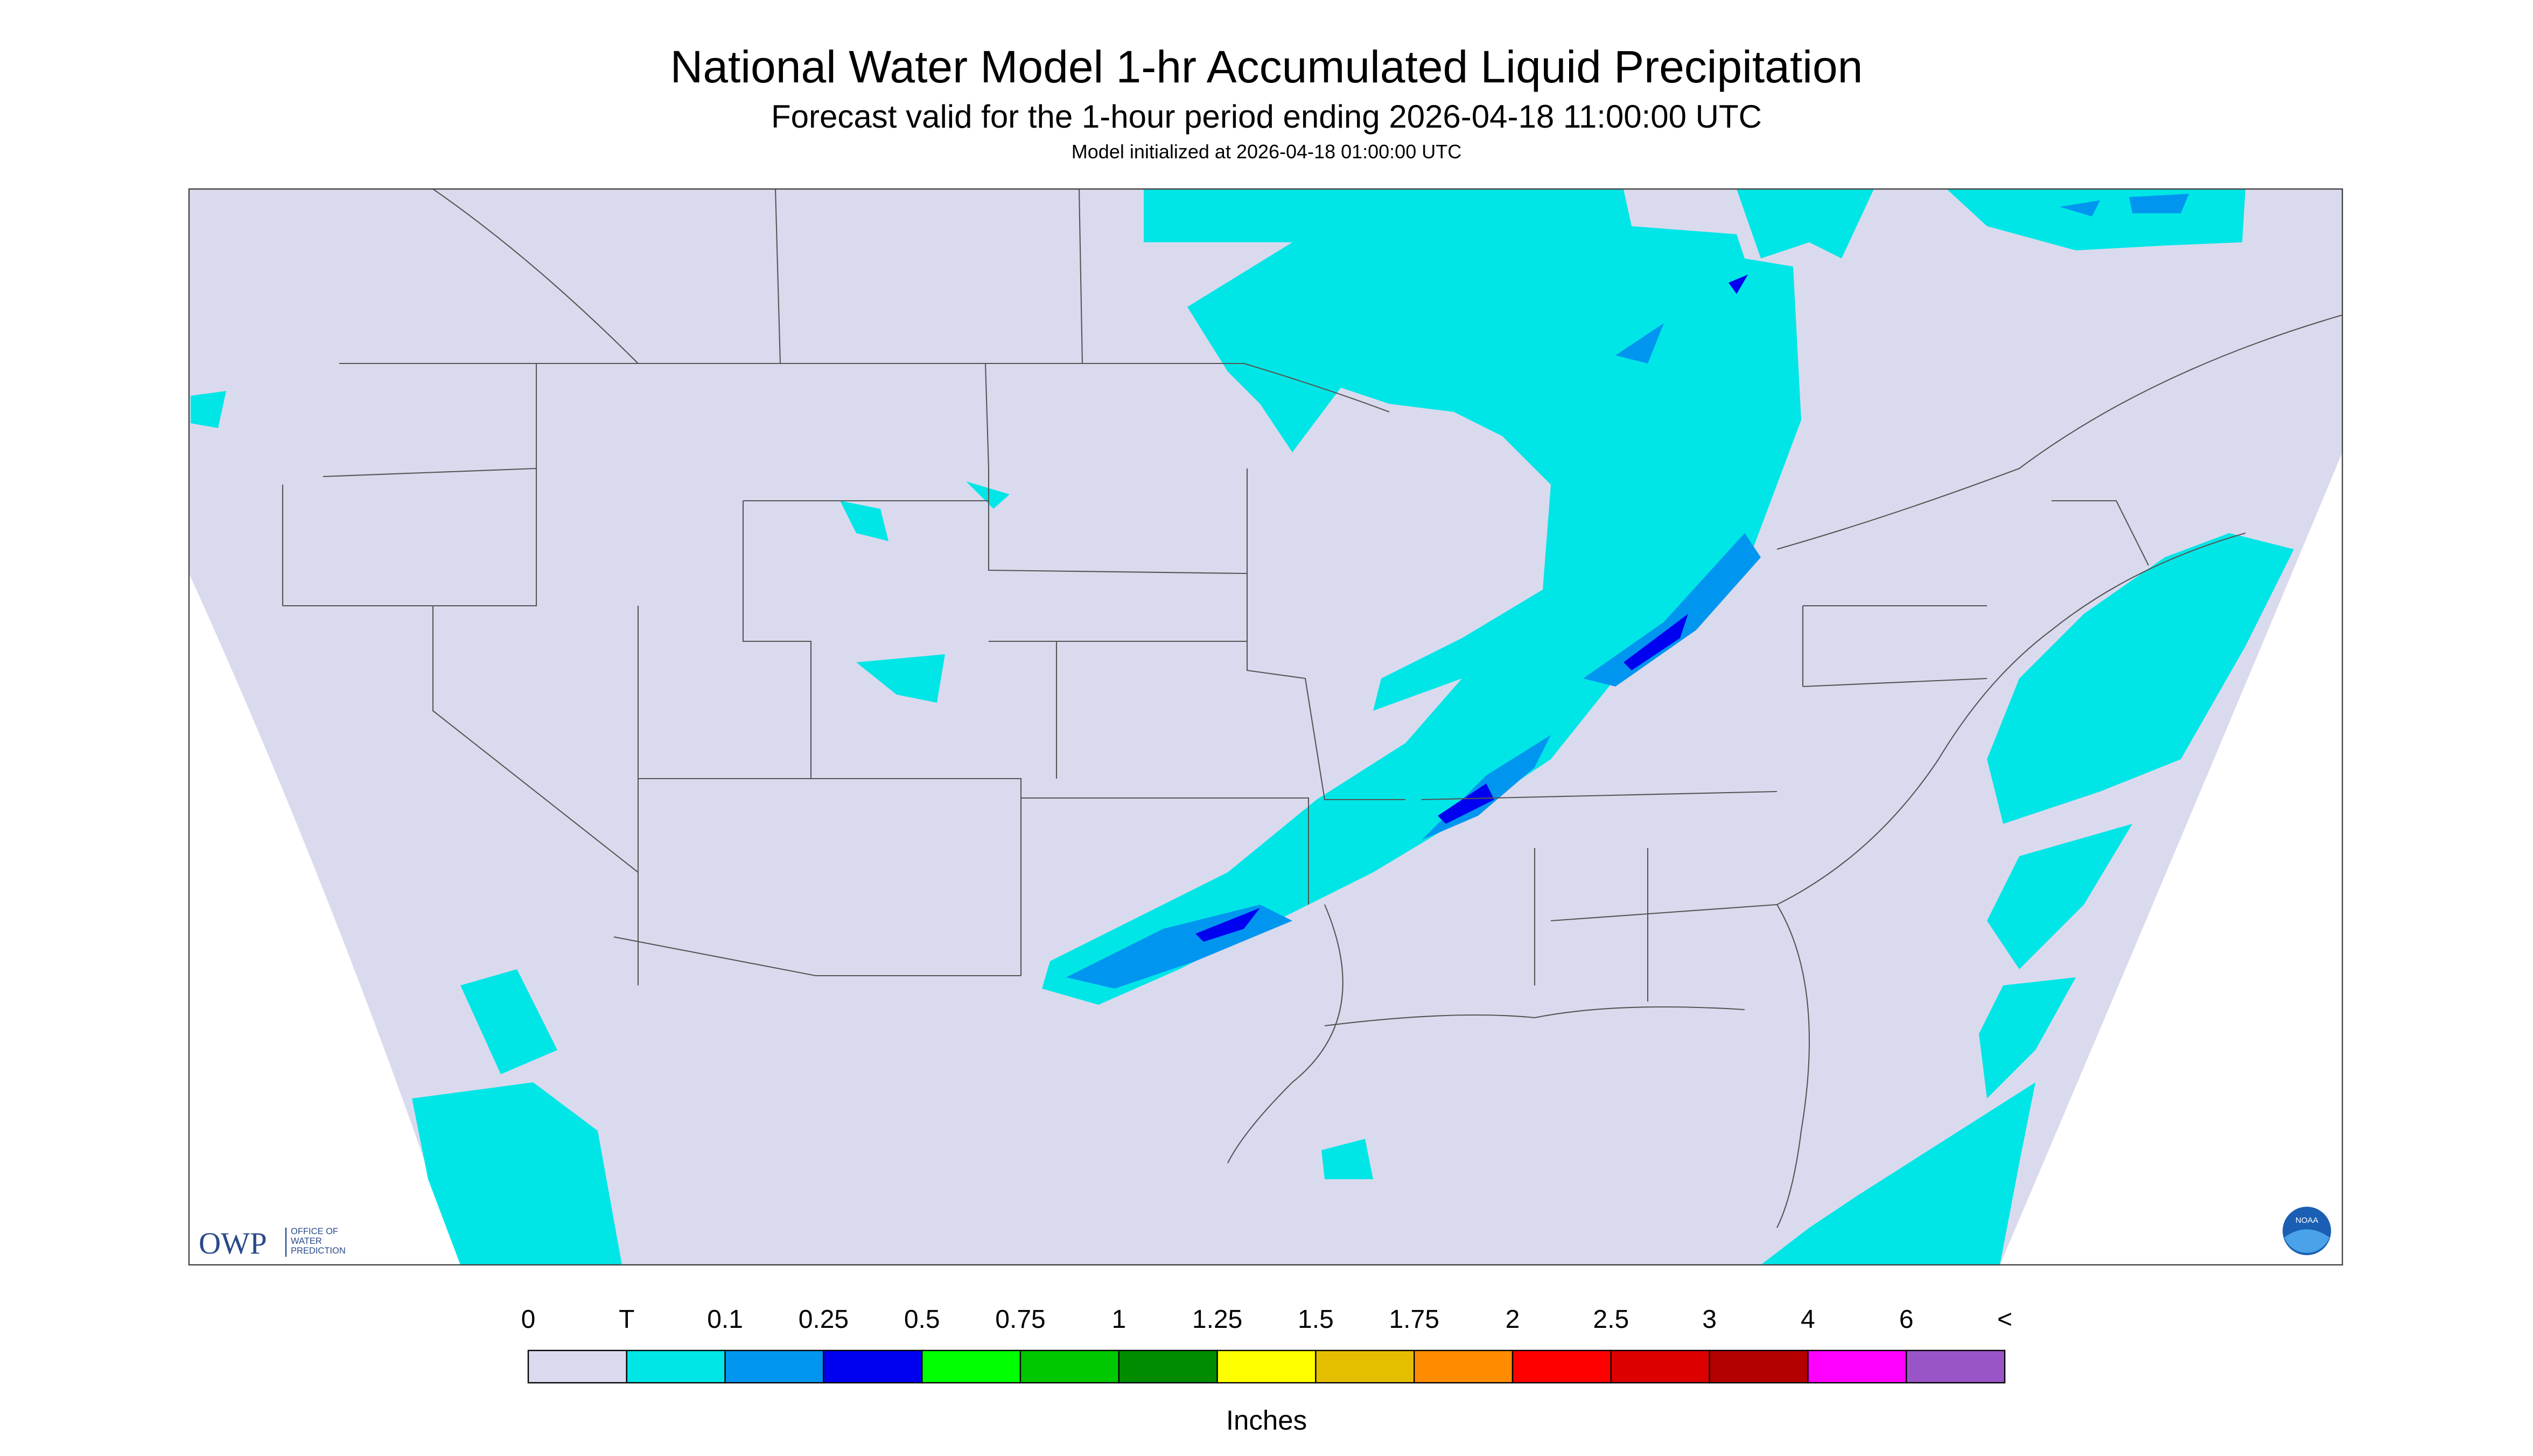 This screenshot has width=2533, height=1456. Describe the element at coordinates (824, 1319) in the screenshot. I see `legend-label: 0.25` at that location.